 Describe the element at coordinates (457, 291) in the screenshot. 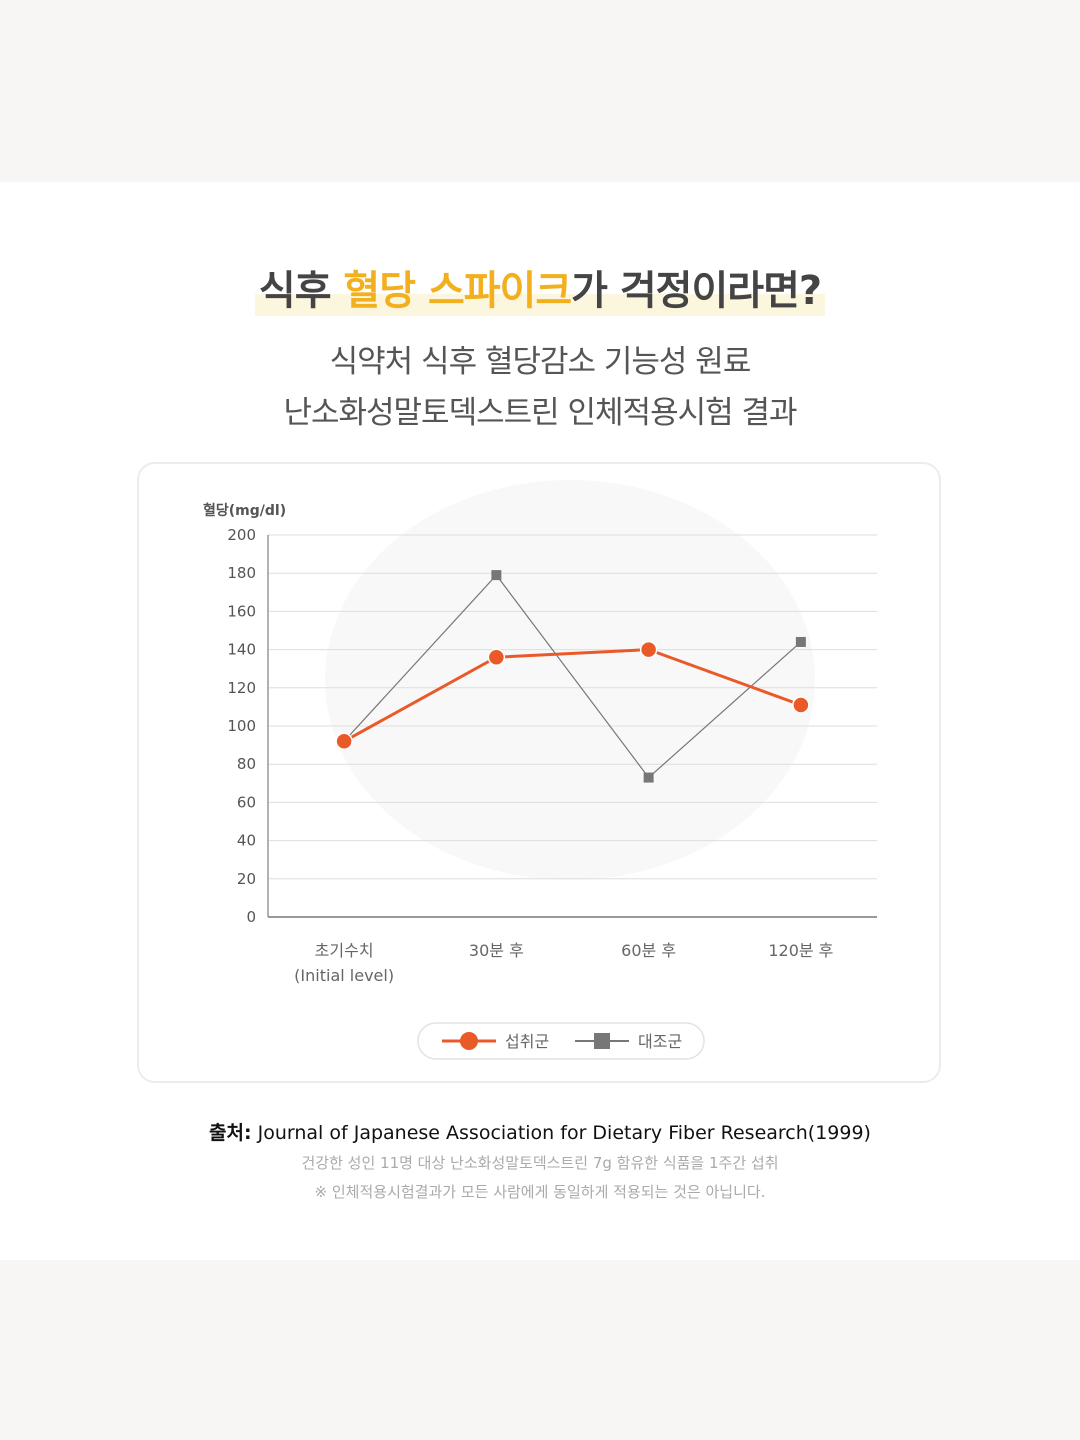

I see `headline-highlight: 혈당 스파이크` at that location.